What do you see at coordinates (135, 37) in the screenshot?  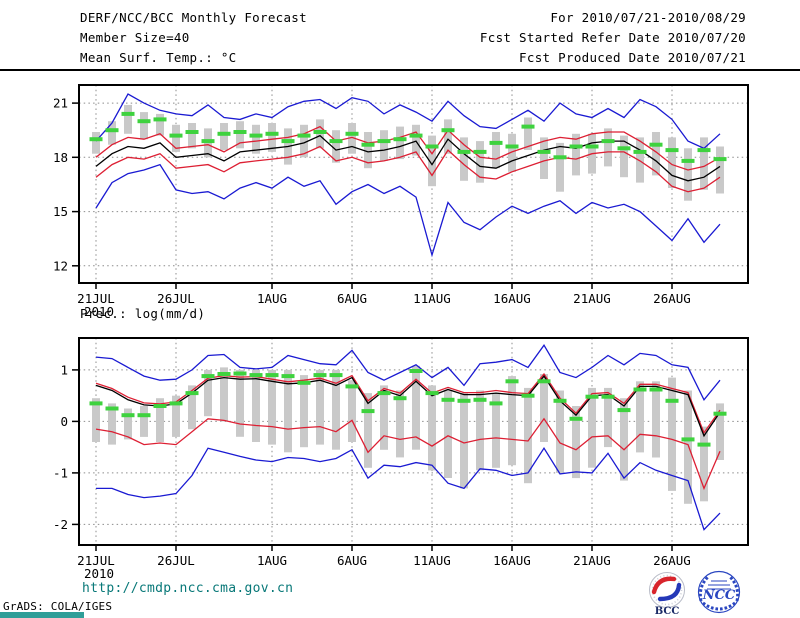 I see `member-size-label: Member Size=40` at bounding box center [135, 37].